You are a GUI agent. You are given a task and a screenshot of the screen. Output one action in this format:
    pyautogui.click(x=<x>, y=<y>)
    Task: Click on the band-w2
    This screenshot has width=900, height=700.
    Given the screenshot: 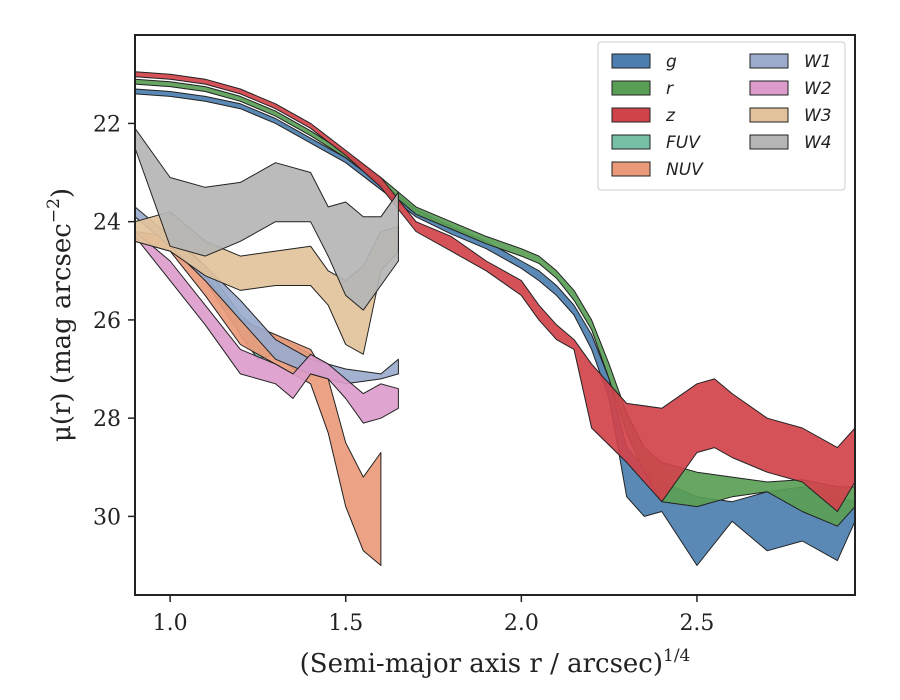 What is the action you would take?
    pyautogui.click(x=267, y=327)
    